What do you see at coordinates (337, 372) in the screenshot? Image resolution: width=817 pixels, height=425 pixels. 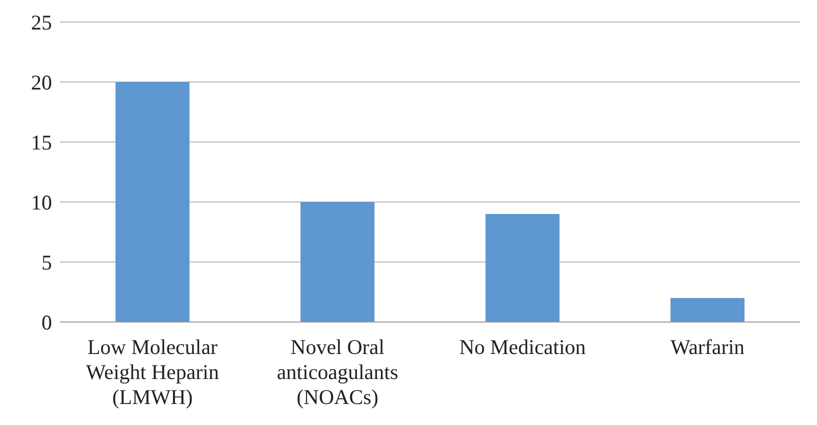 I see `x-tick-label: Novel Oral anticoagulants (NOACs)` at bounding box center [337, 372].